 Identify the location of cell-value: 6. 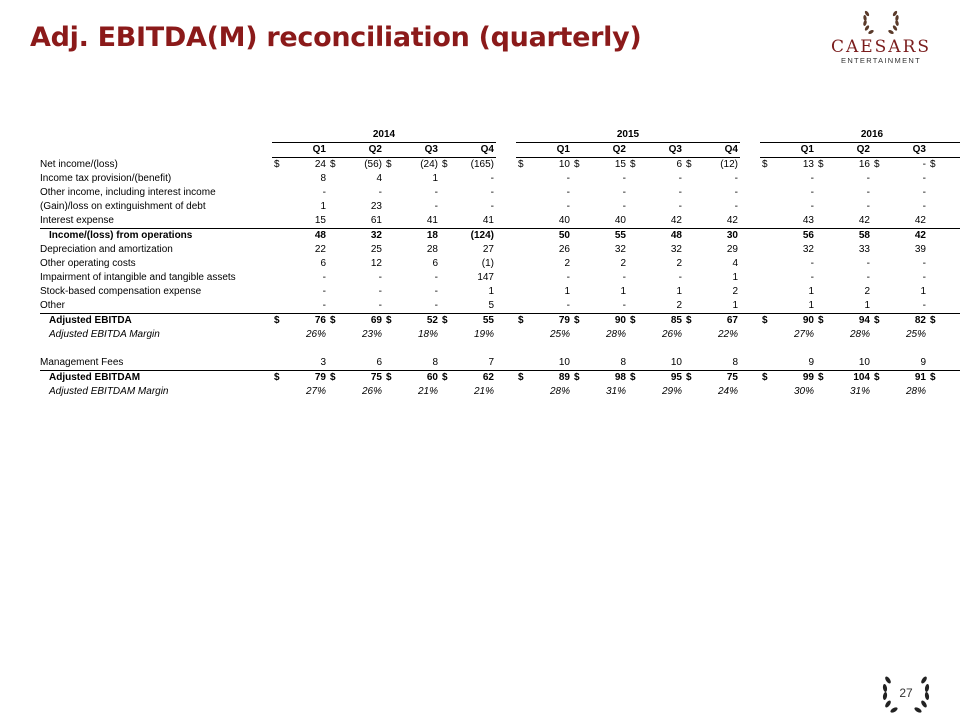
(323, 263).